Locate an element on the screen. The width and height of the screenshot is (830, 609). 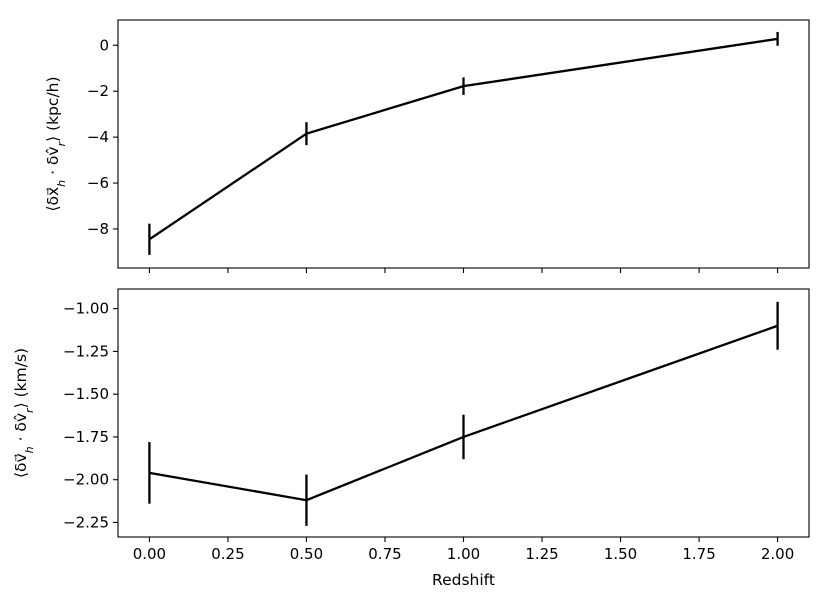
x-tick-label: 0.25 is located at coordinates (227, 554).